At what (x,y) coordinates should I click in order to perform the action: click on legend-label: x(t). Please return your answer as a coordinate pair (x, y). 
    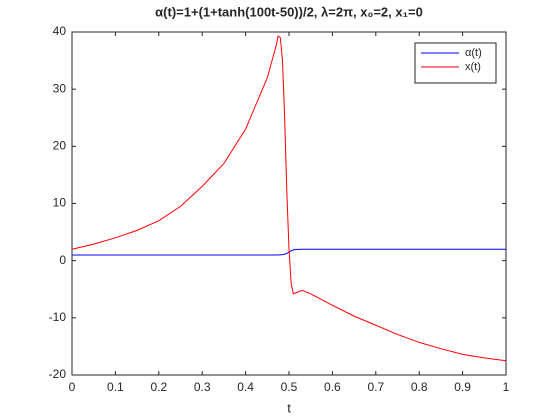
    Looking at the image, I should click on (473, 67).